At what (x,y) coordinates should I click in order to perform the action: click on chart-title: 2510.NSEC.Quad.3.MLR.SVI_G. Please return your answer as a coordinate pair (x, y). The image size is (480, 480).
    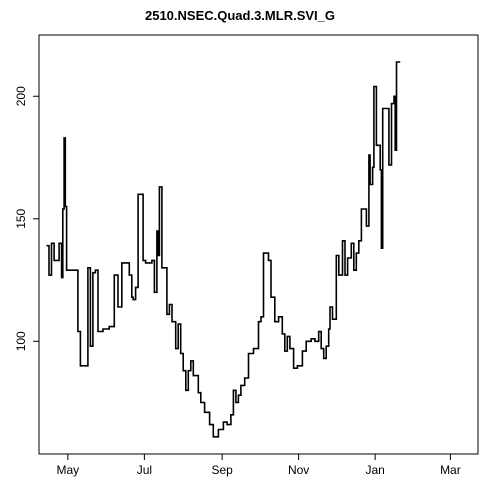
    Looking at the image, I should click on (239, 15).